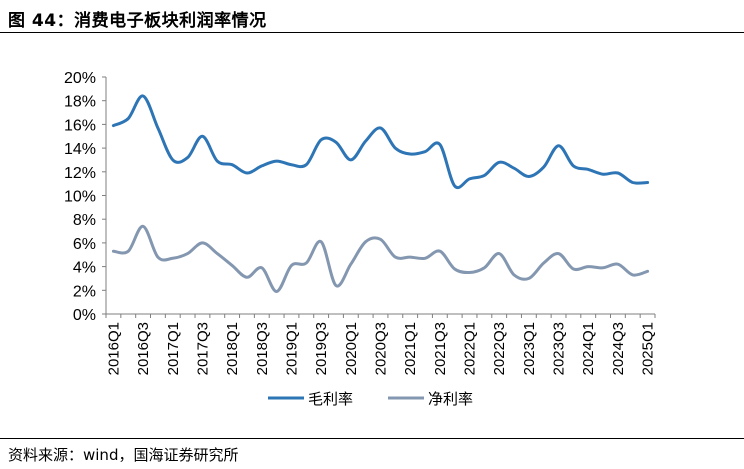 The height and width of the screenshot is (469, 744). What do you see at coordinates (380, 142) in the screenshot?
I see `series-line-gross-margin` at bounding box center [380, 142].